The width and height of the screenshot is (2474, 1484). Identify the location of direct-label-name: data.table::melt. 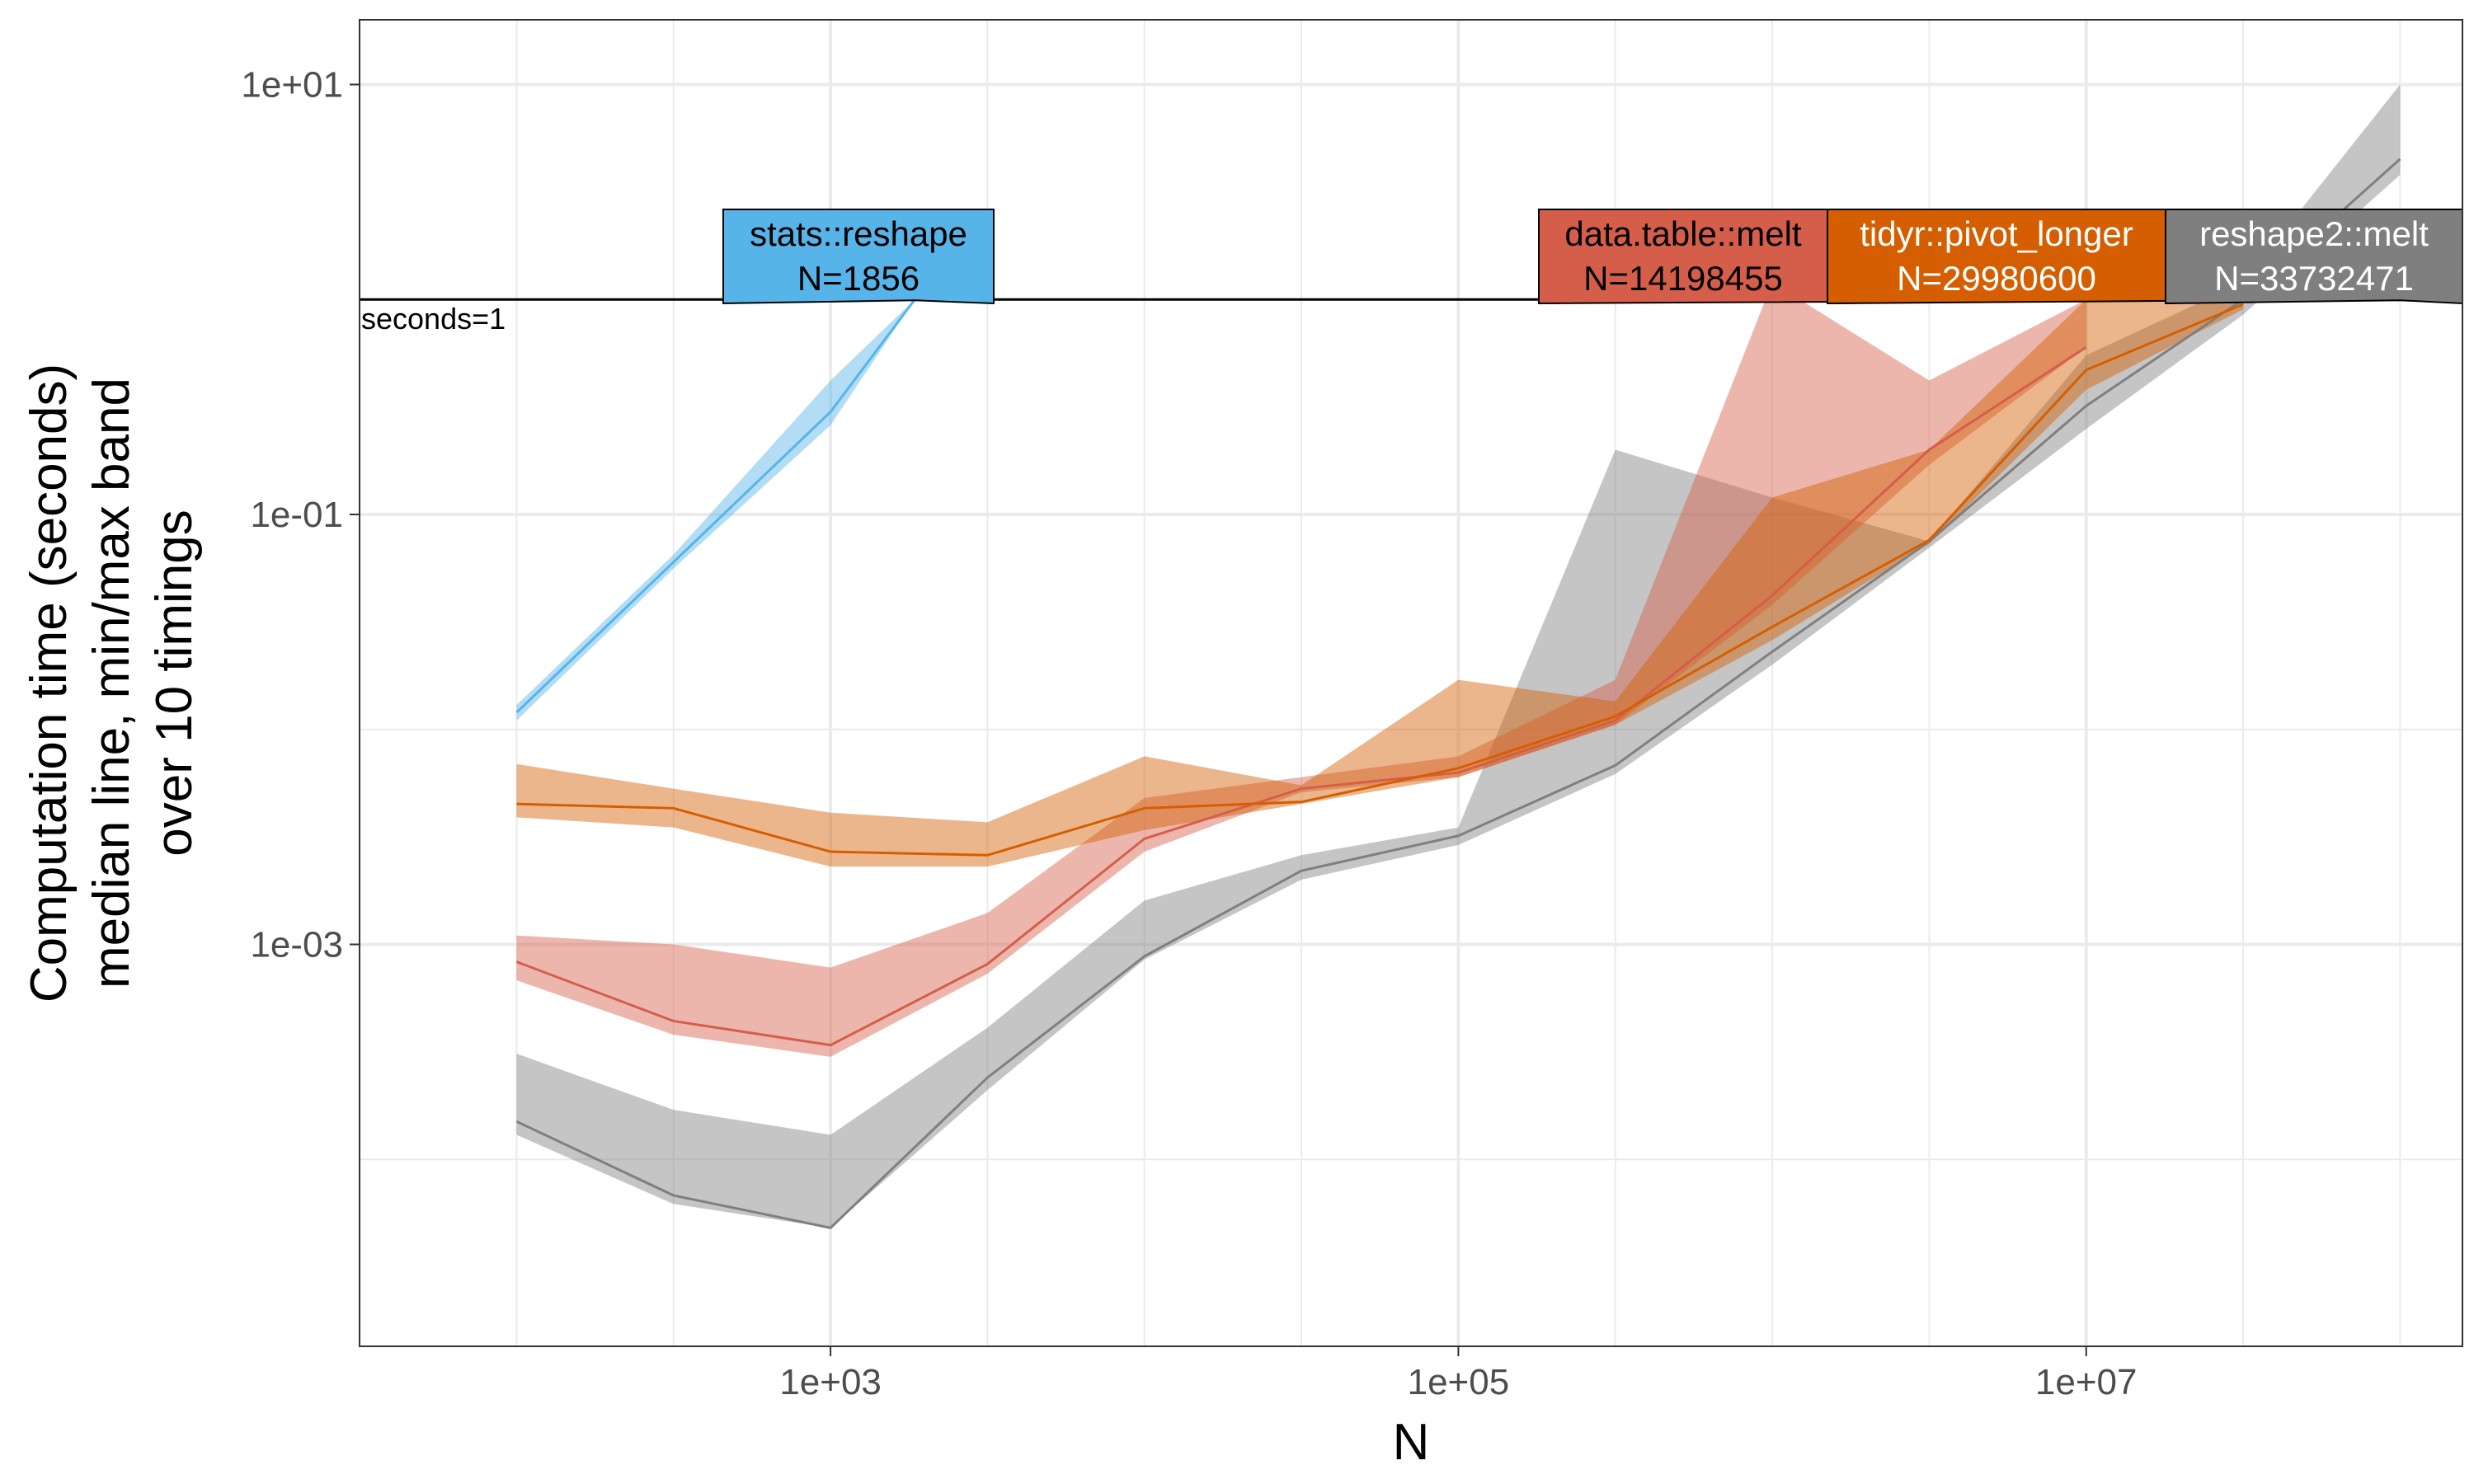
(1683, 233).